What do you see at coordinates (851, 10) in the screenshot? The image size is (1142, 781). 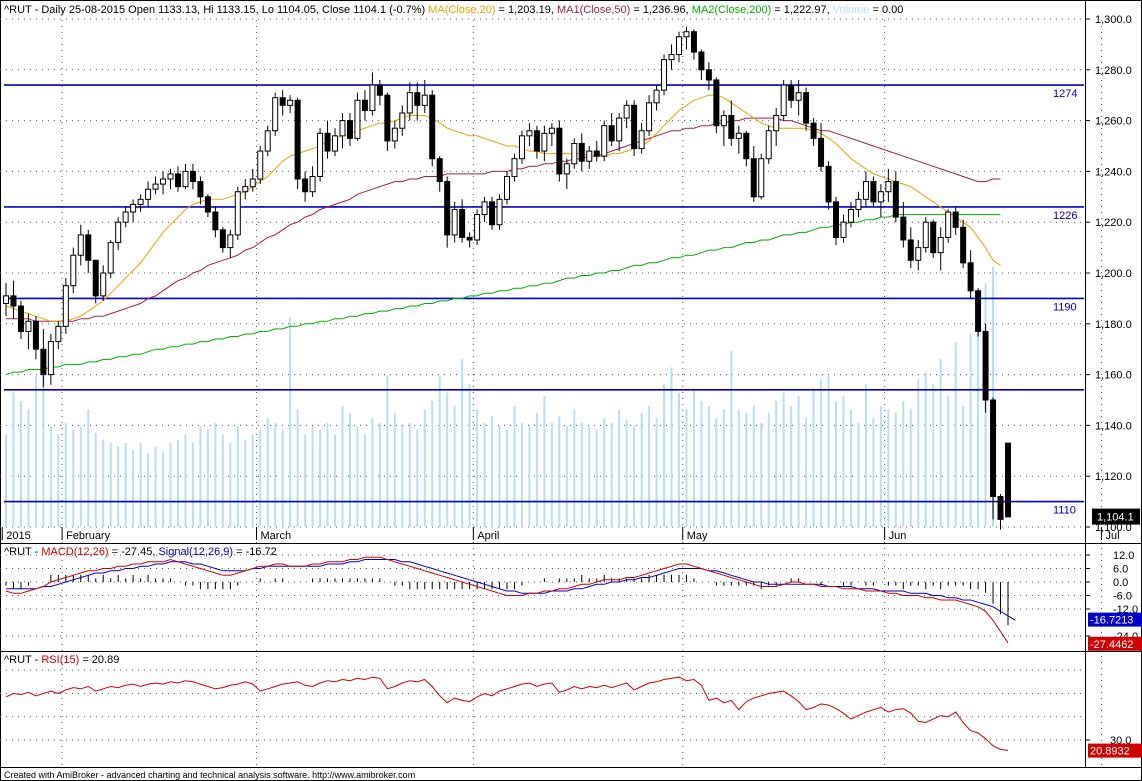 I see `price-title-part: Volume` at bounding box center [851, 10].